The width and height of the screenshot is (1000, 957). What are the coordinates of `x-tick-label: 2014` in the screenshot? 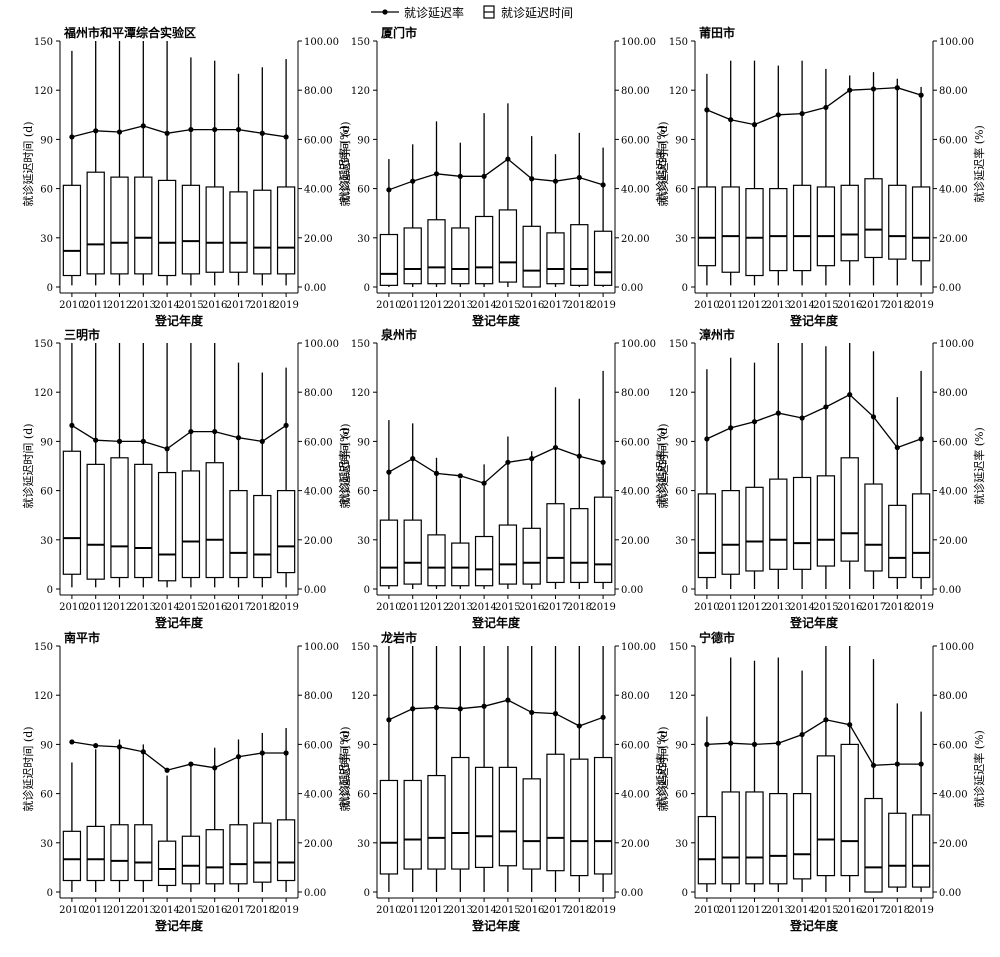 It's located at (483, 910).